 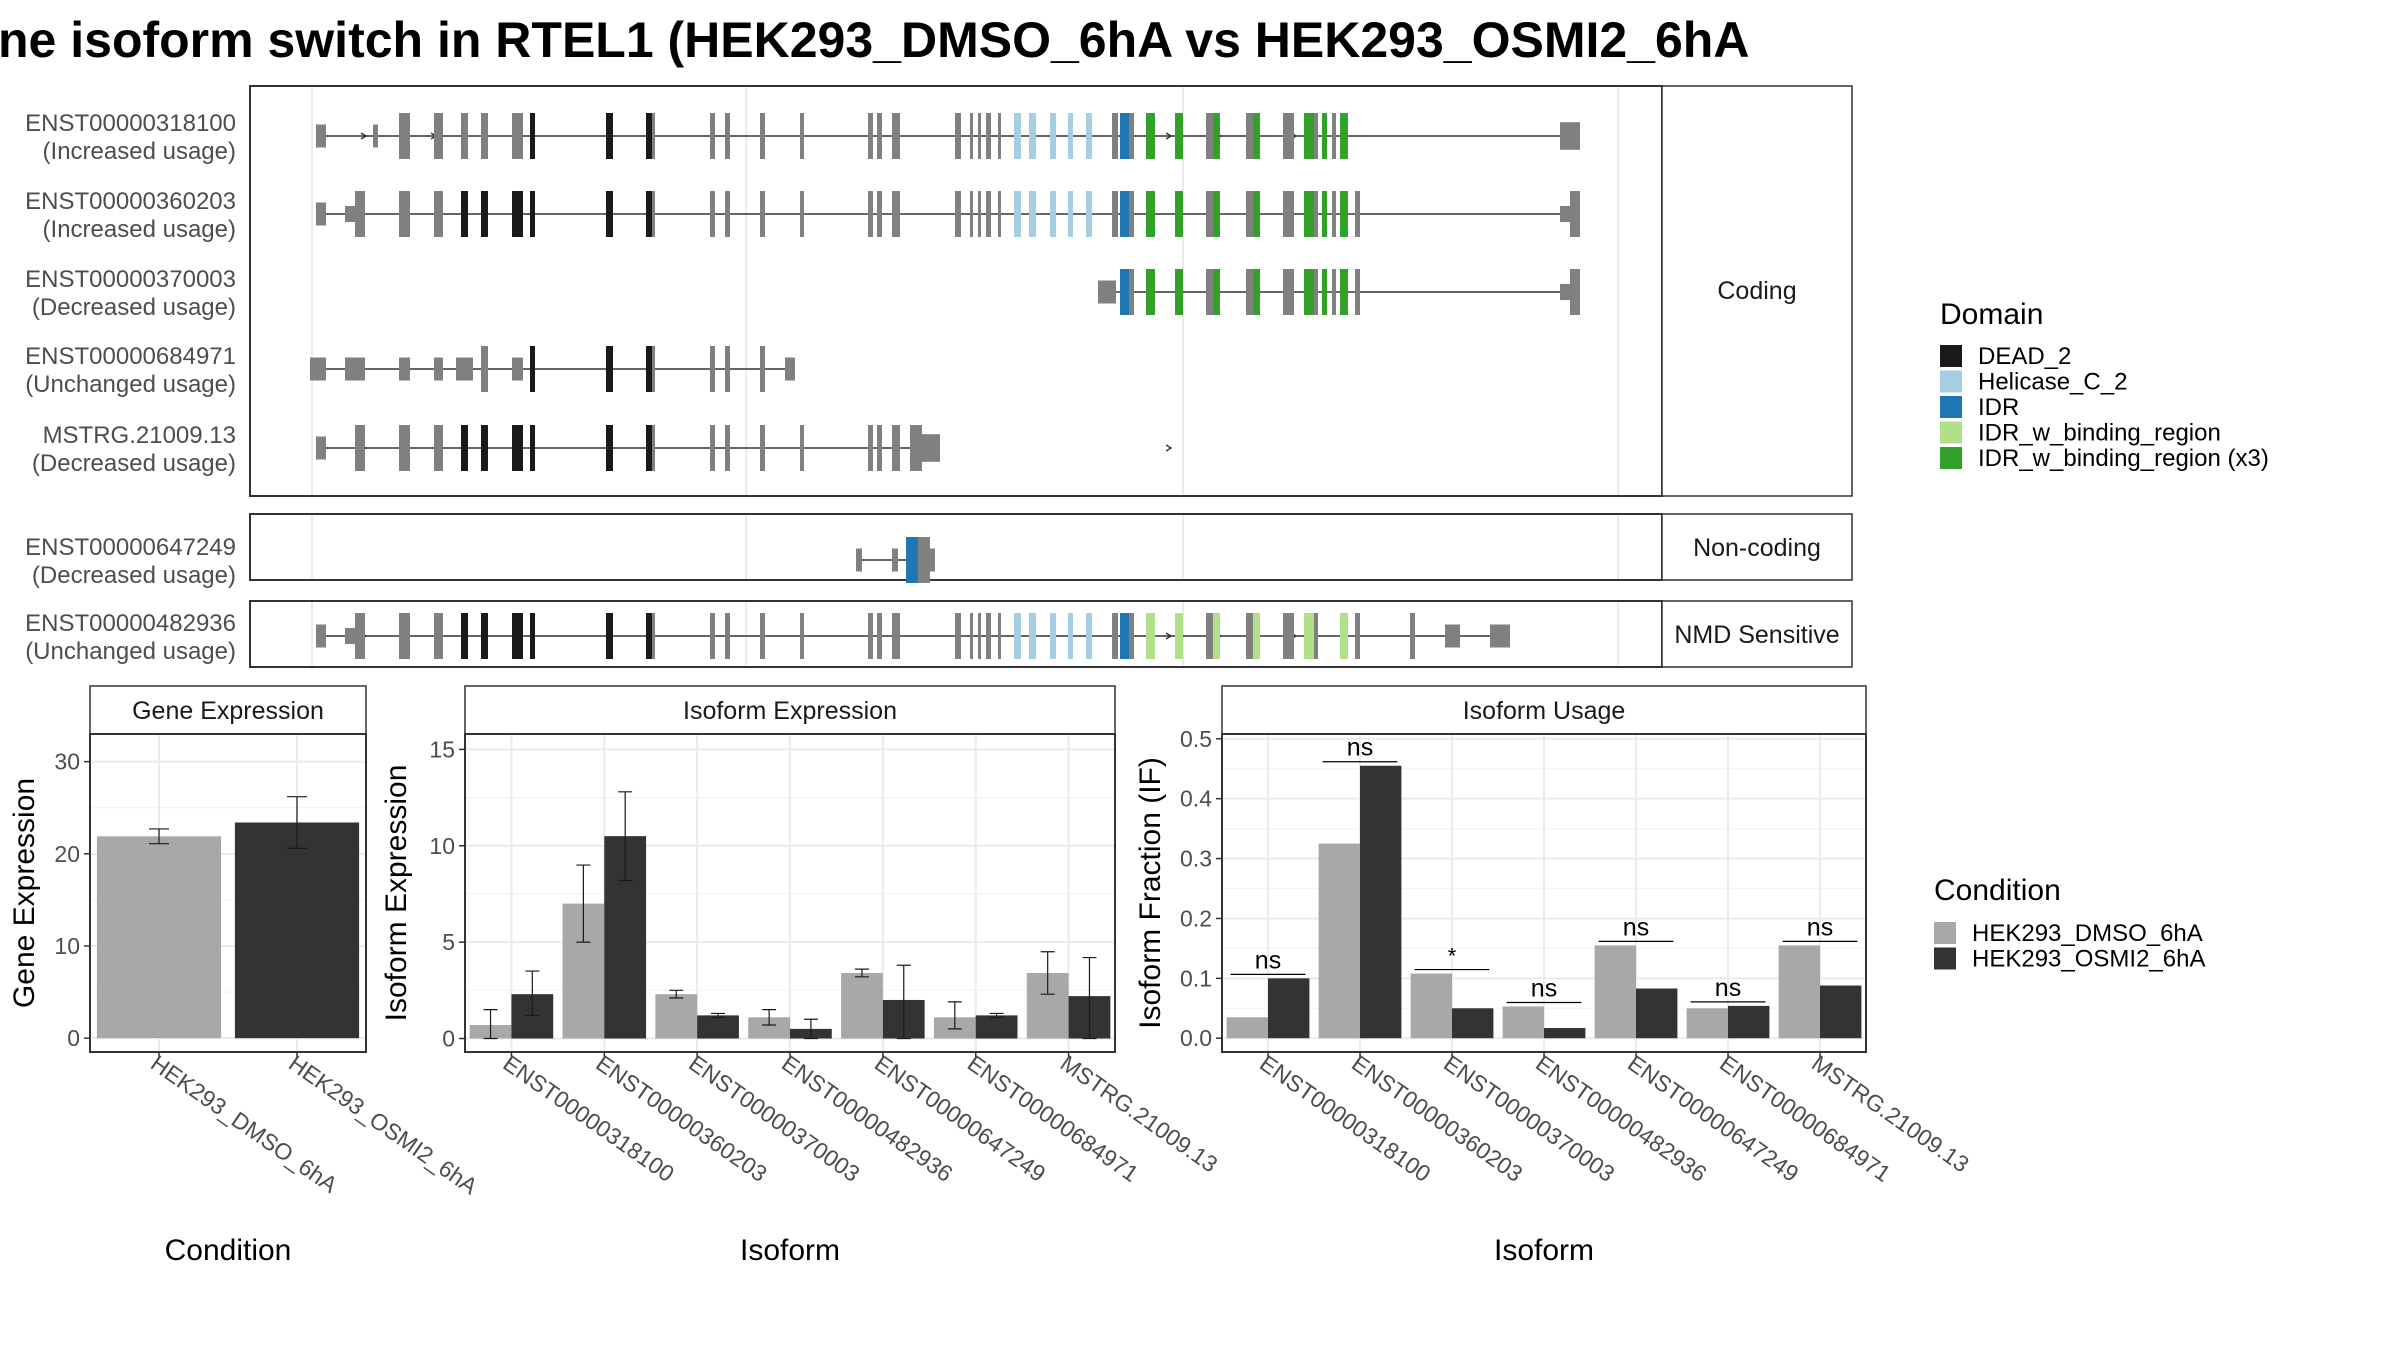 I want to click on y-tick-label: 30, so click(x=67, y=762).